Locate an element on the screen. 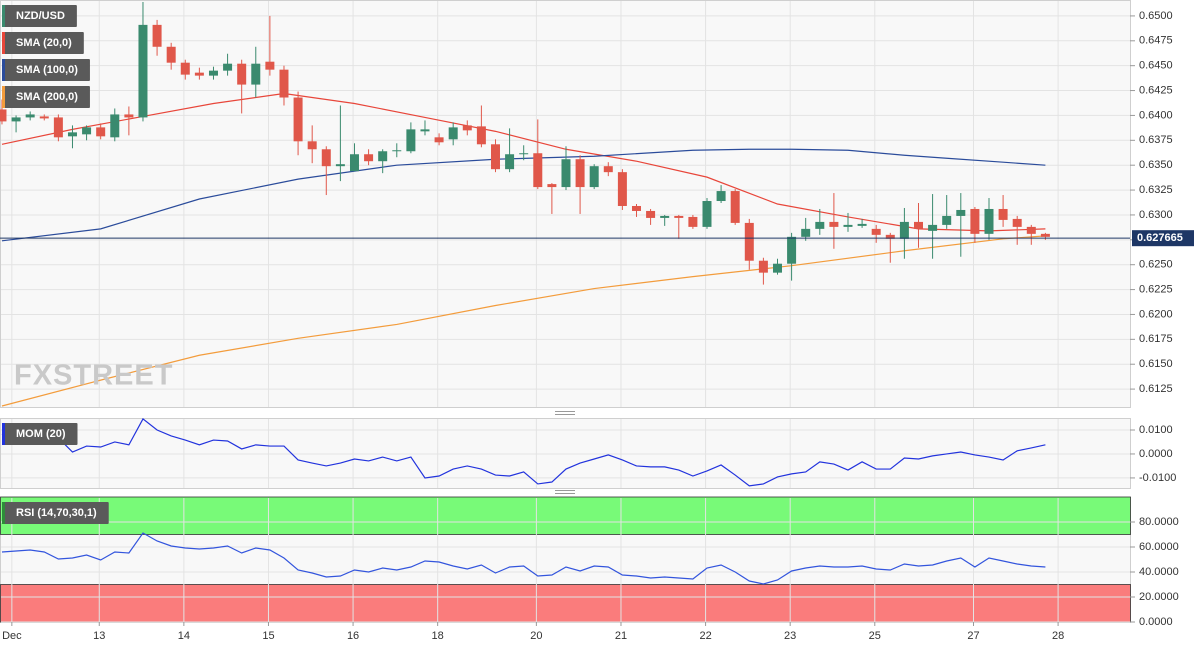 The image size is (1200, 649). watermark: FXSTREET is located at coordinates (93, 376).